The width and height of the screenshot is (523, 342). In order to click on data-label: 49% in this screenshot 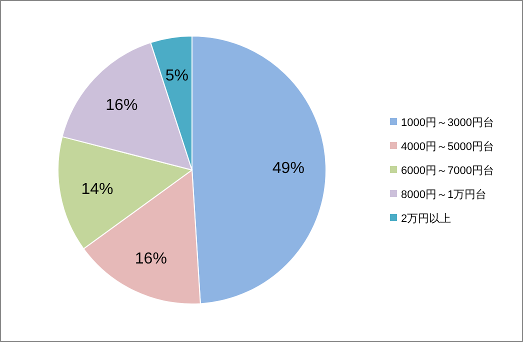, I will do `click(288, 168)`.